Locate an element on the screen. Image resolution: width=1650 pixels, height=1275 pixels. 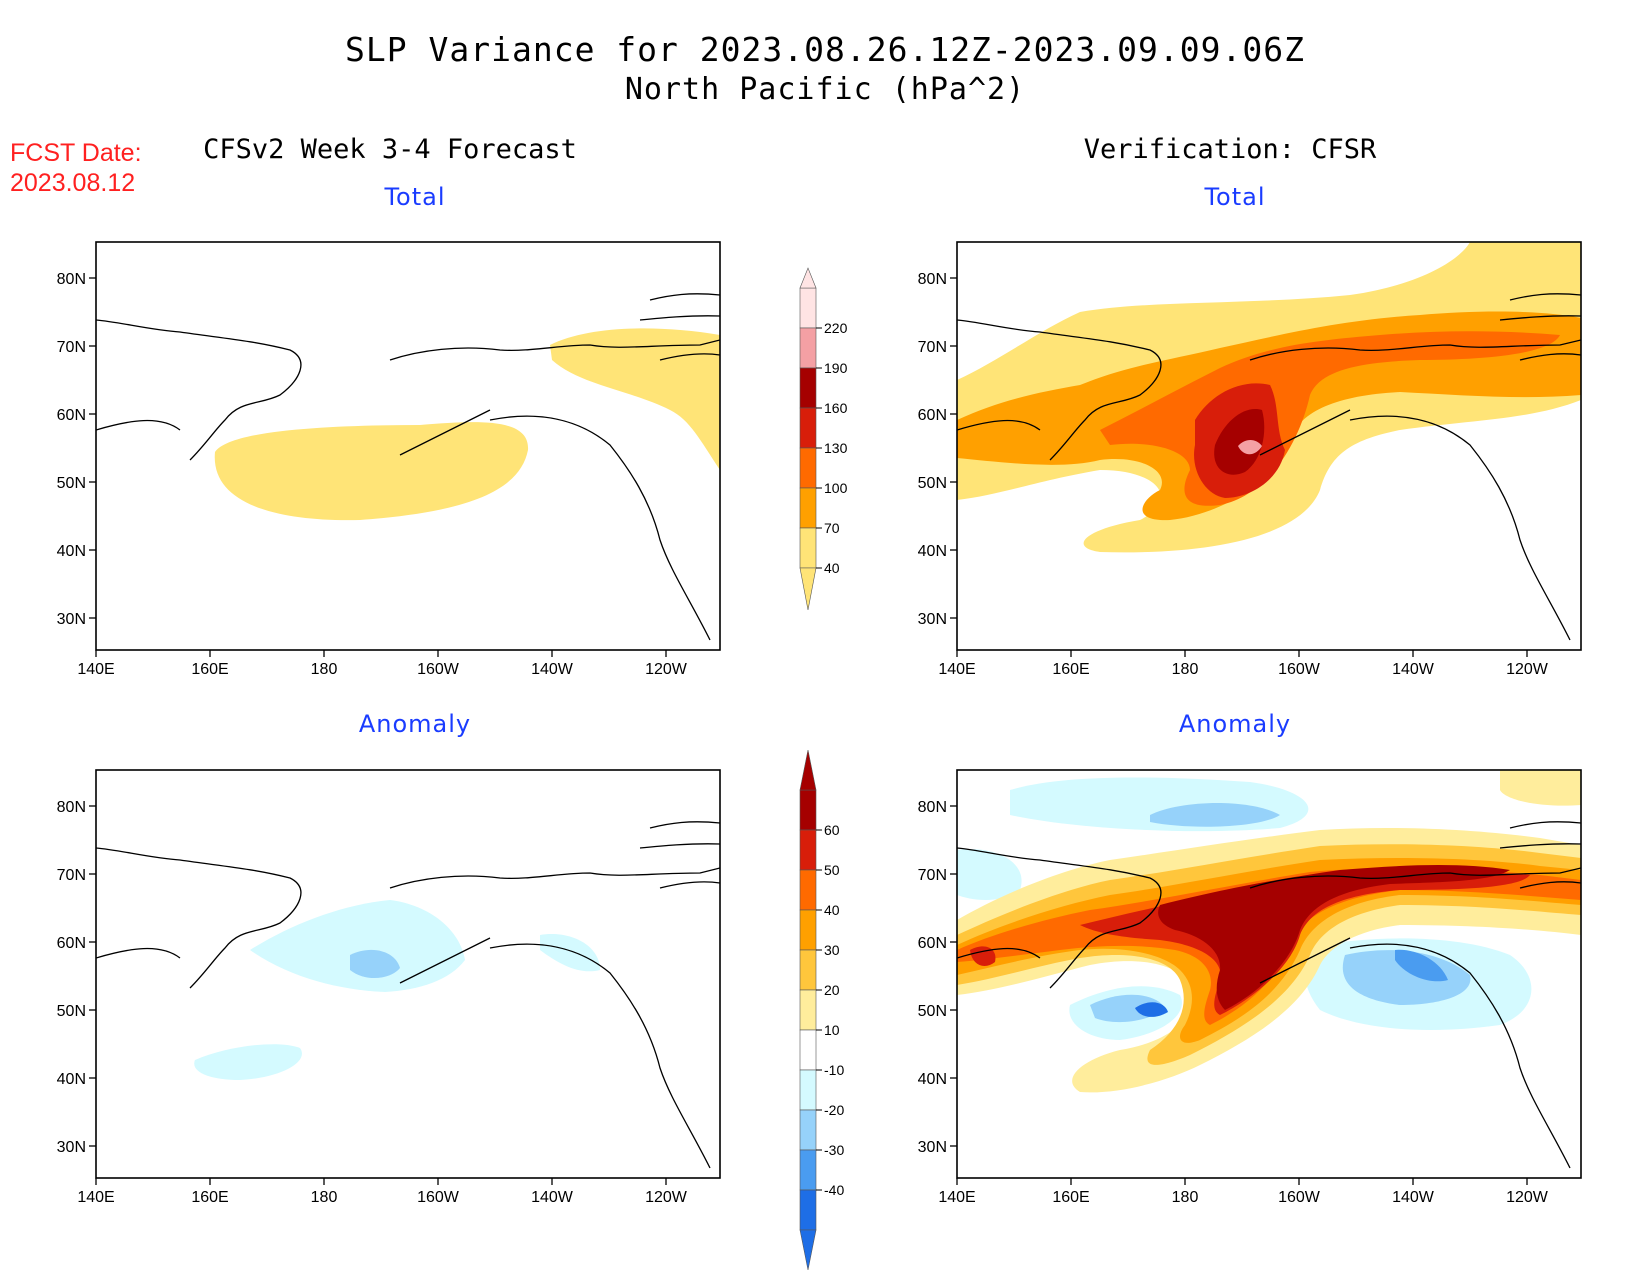
column-title-verification: Verification: CFSR is located at coordinates (1230, 149).